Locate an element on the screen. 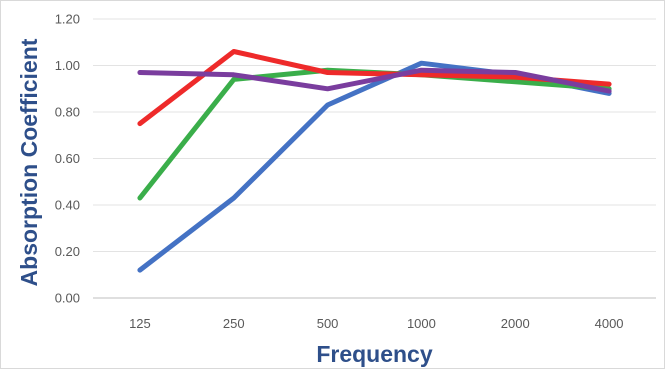 This screenshot has width=665, height=369. y-tick-label: 1.00 is located at coordinates (67, 65).